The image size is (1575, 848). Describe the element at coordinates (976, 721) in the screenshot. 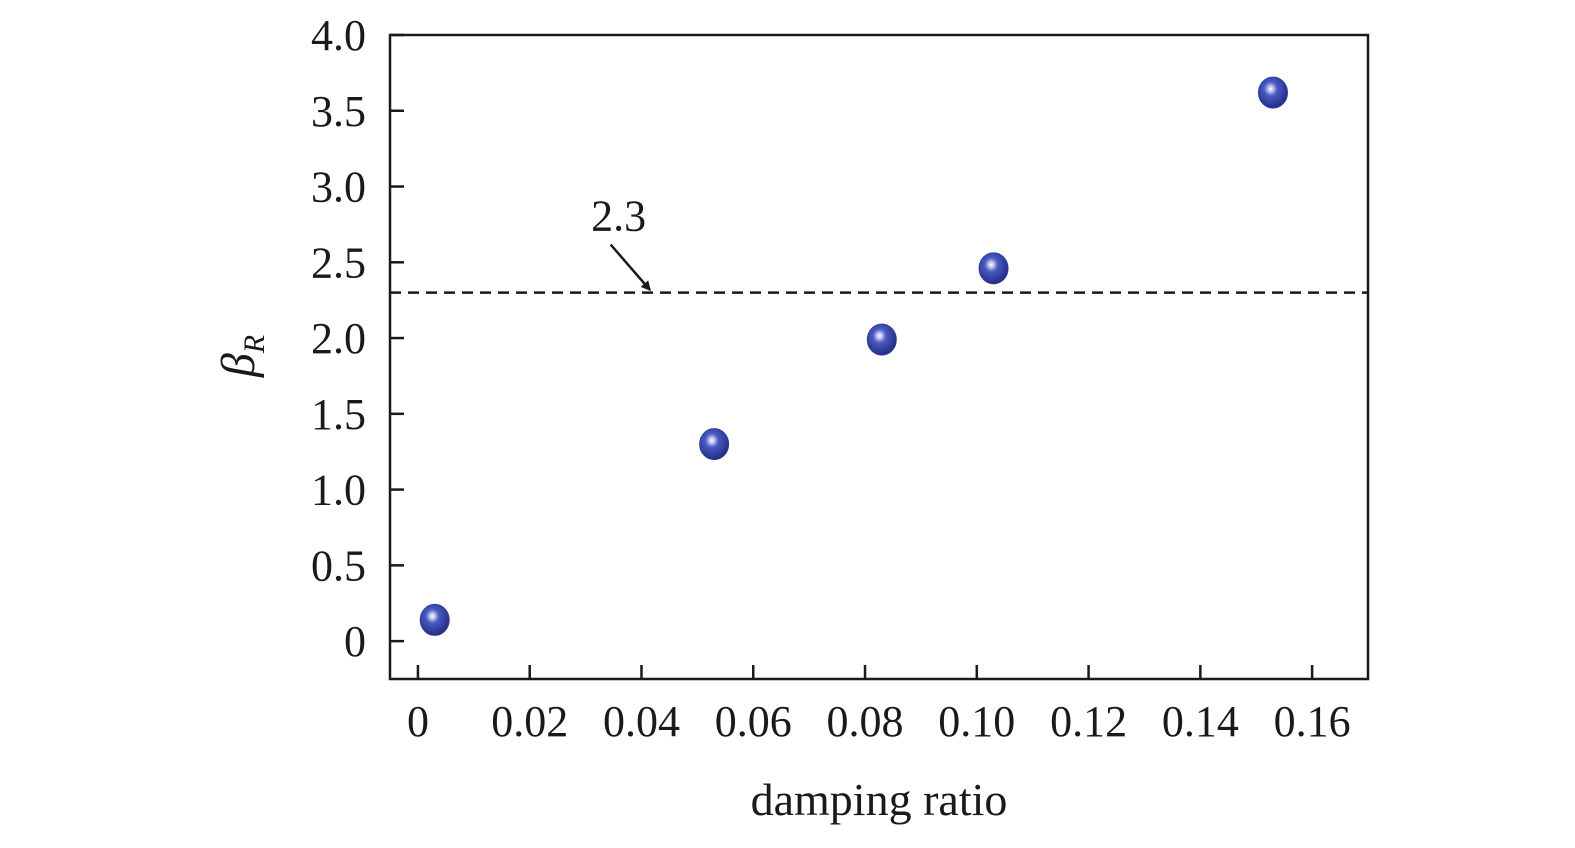

I see `x-tick-label: 0.10` at that location.